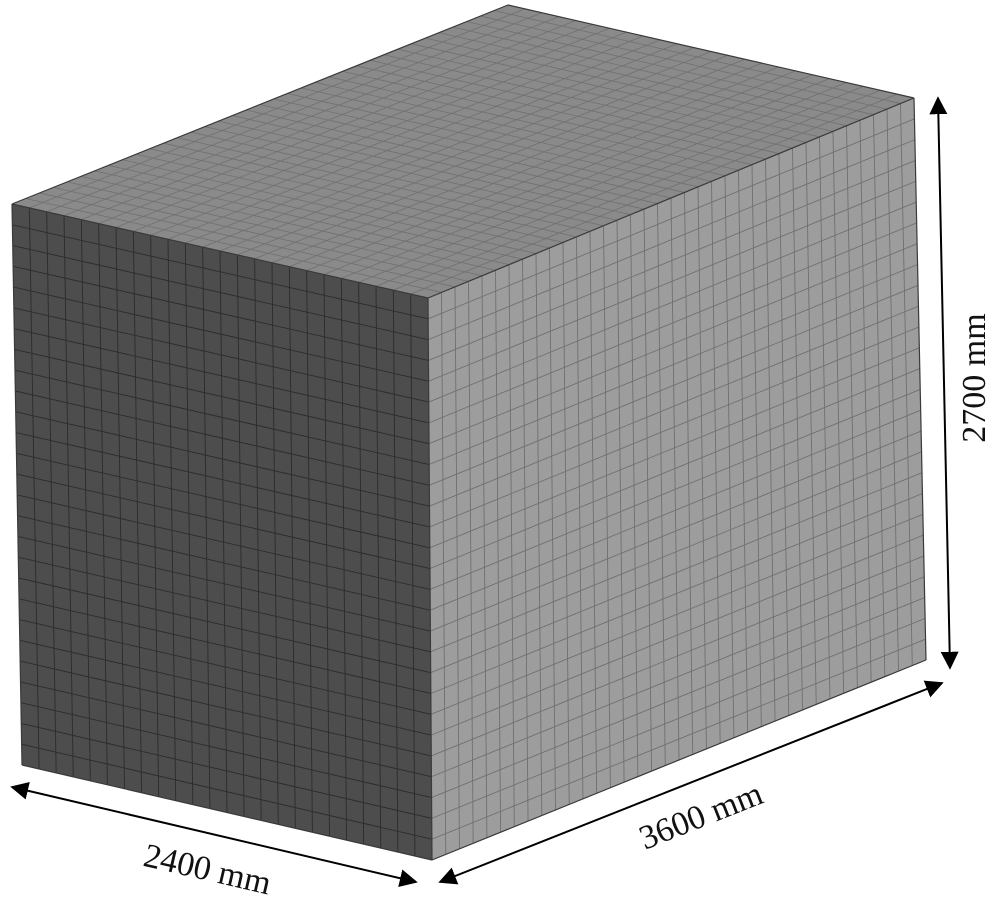 Image resolution: width=1001 pixels, height=900 pixels. What do you see at coordinates (701, 816) in the screenshot?
I see `length-dimension-label: 3600 mm` at bounding box center [701, 816].